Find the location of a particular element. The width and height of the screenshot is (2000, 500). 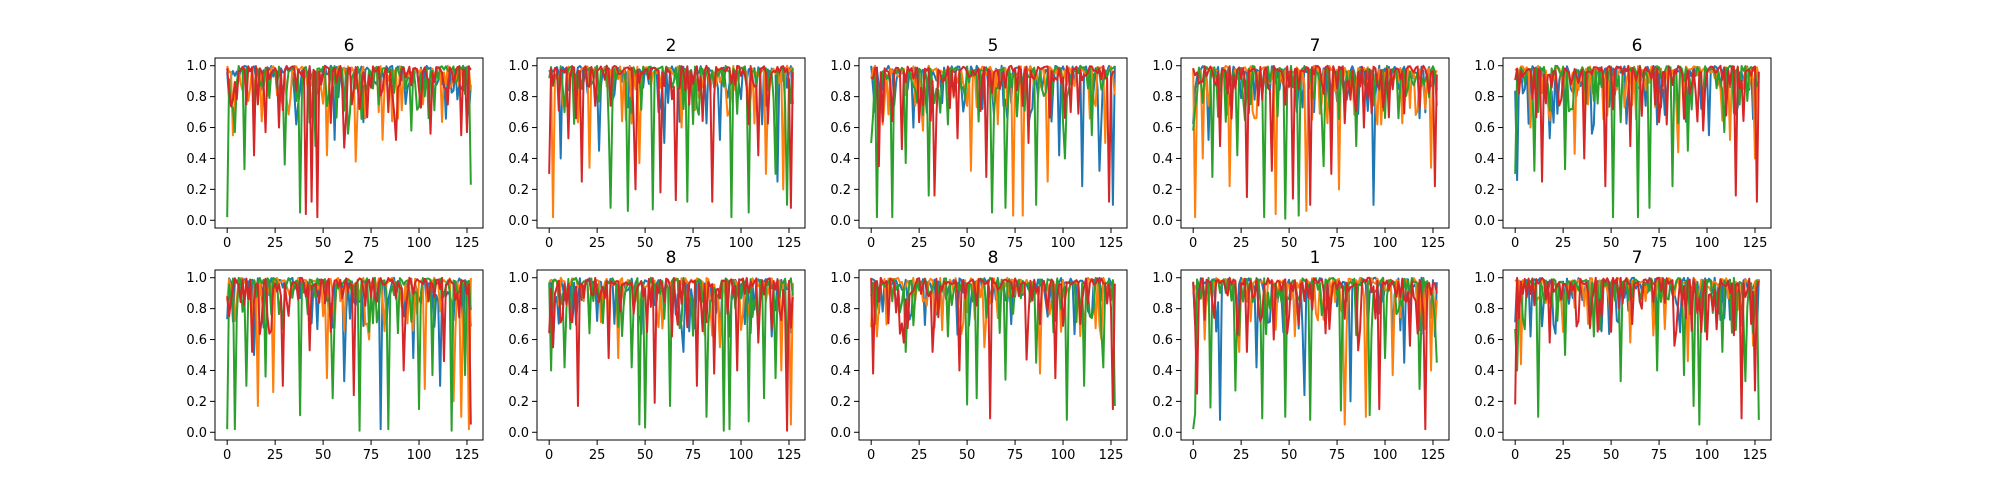

subplot-1: 0 25 50 75 100 125 0.0 0.2 0.4 0.6 0.8 1.0 6 is located at coordinates (335, 143).